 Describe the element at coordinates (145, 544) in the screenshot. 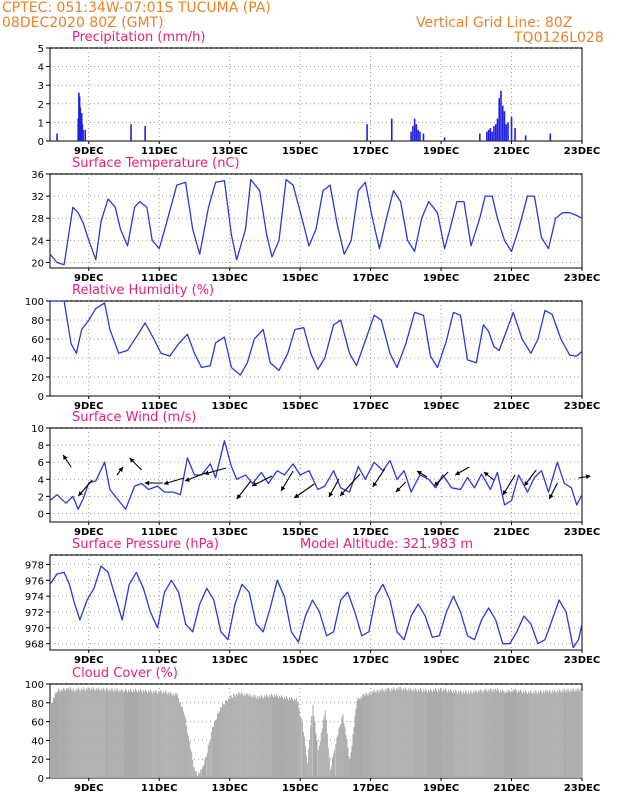

I see `pressure-title: Surface Pressure (hPa)` at that location.